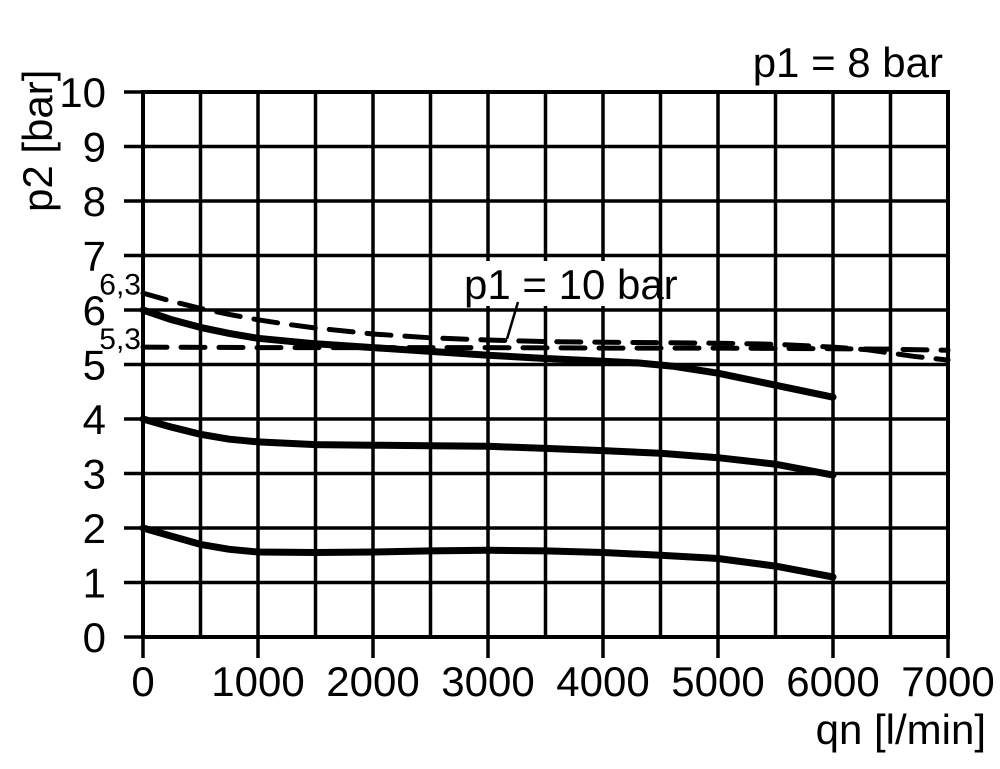 This screenshot has width=1000, height=769. I want to click on x-tick-label: 5000, so click(717, 681).